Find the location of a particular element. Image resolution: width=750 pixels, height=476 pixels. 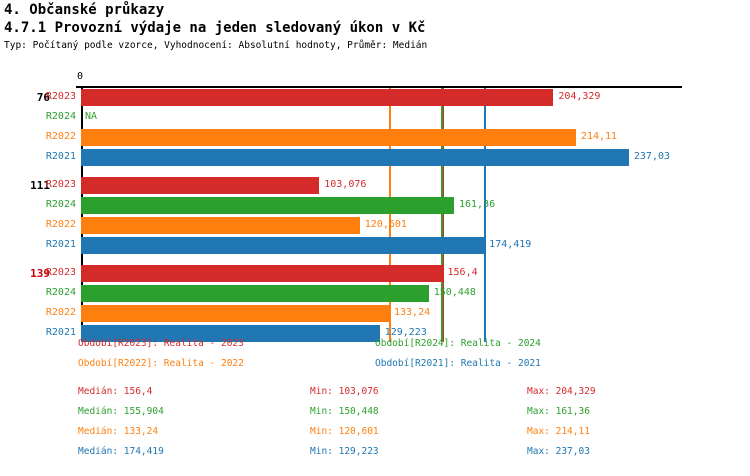

group-label-111: 111 is located at coordinates (40, 185).